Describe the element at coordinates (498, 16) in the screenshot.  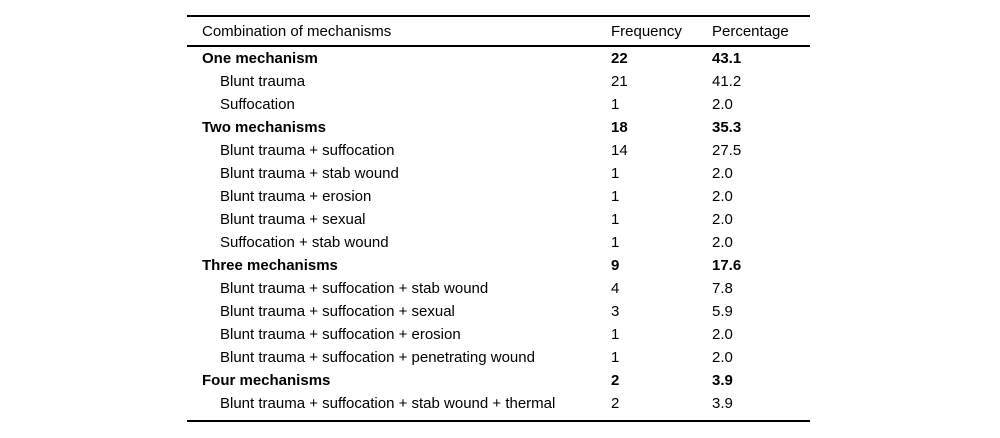
I see `table-top-rule` at that location.